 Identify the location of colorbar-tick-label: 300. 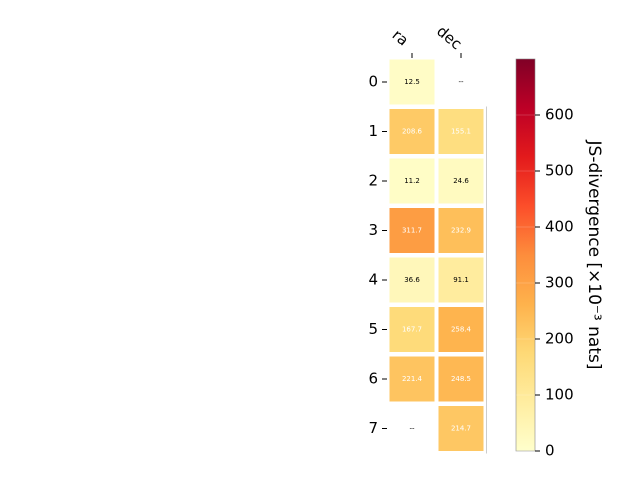
(559, 283).